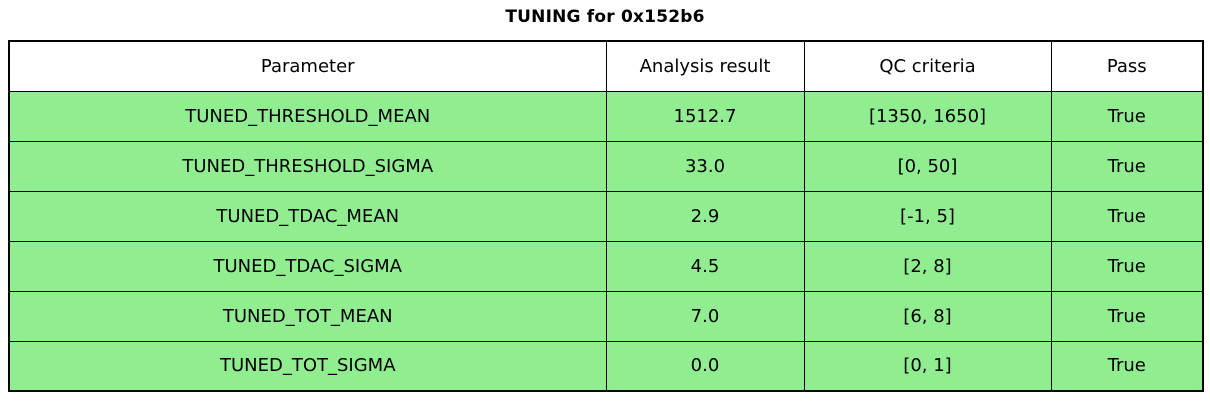 The width and height of the screenshot is (1210, 401). What do you see at coordinates (705, 66) in the screenshot?
I see `header-analysis-result: Analysis result` at bounding box center [705, 66].